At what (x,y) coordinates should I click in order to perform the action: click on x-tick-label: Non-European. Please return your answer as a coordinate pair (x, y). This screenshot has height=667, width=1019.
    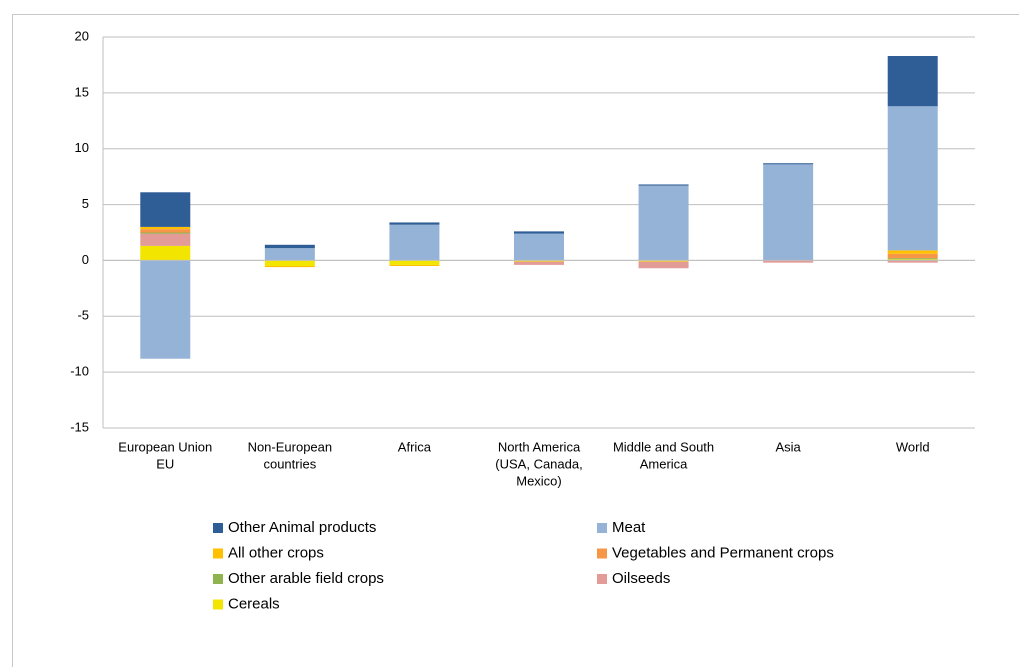
    Looking at the image, I should click on (290, 446).